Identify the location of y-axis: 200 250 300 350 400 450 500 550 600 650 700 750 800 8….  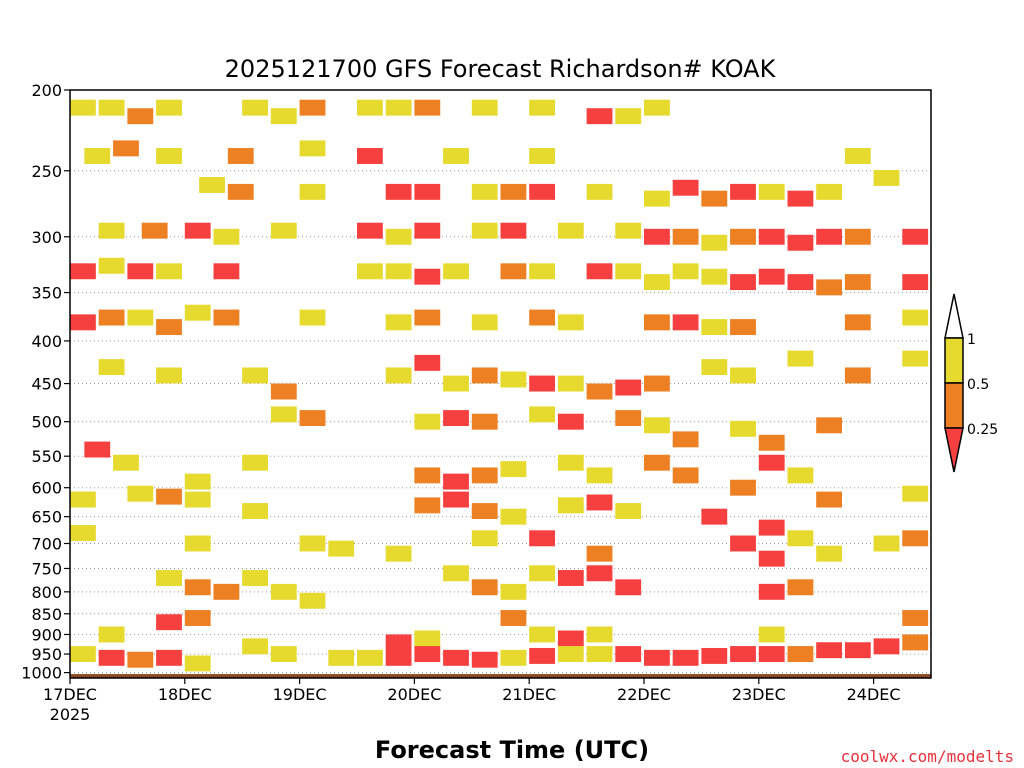
(45, 382).